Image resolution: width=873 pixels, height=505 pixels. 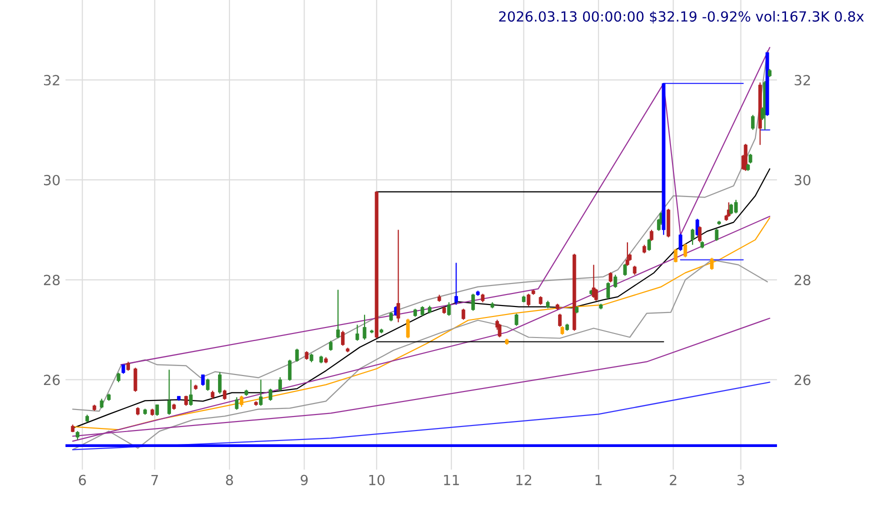 What do you see at coordinates (82, 480) in the screenshot?
I see `x-tick-label: 6` at bounding box center [82, 480].